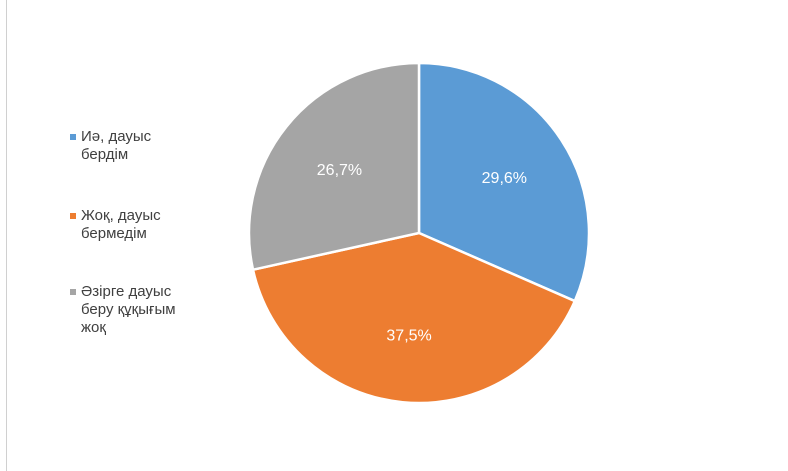  I want to click on legend-label-no: Жоқ, дауыс бермедім, so click(121, 224).